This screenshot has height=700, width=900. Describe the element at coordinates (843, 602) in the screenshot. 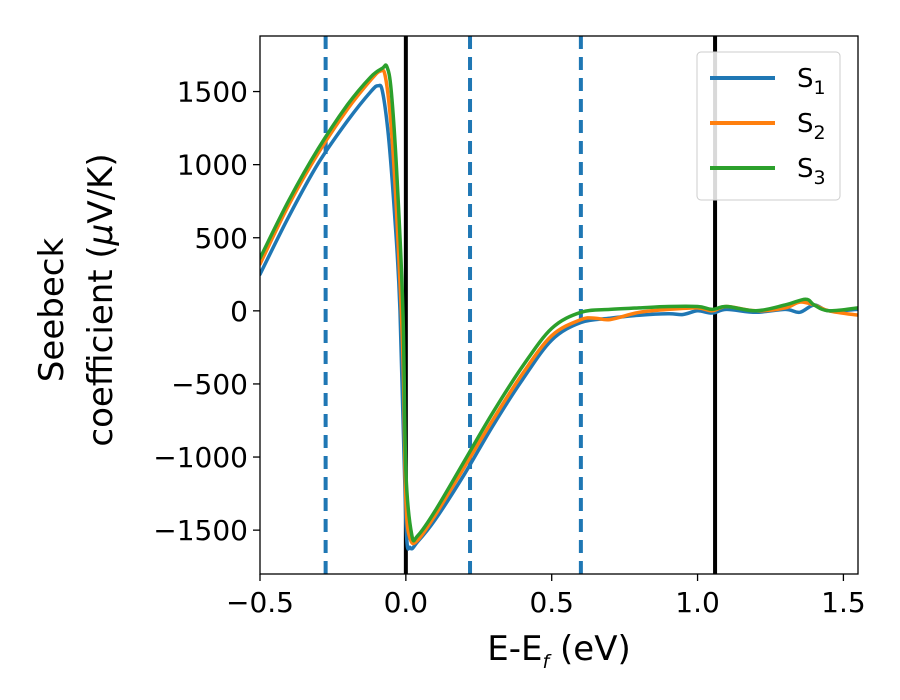

I see `x-tick-label: 1.5` at that location.